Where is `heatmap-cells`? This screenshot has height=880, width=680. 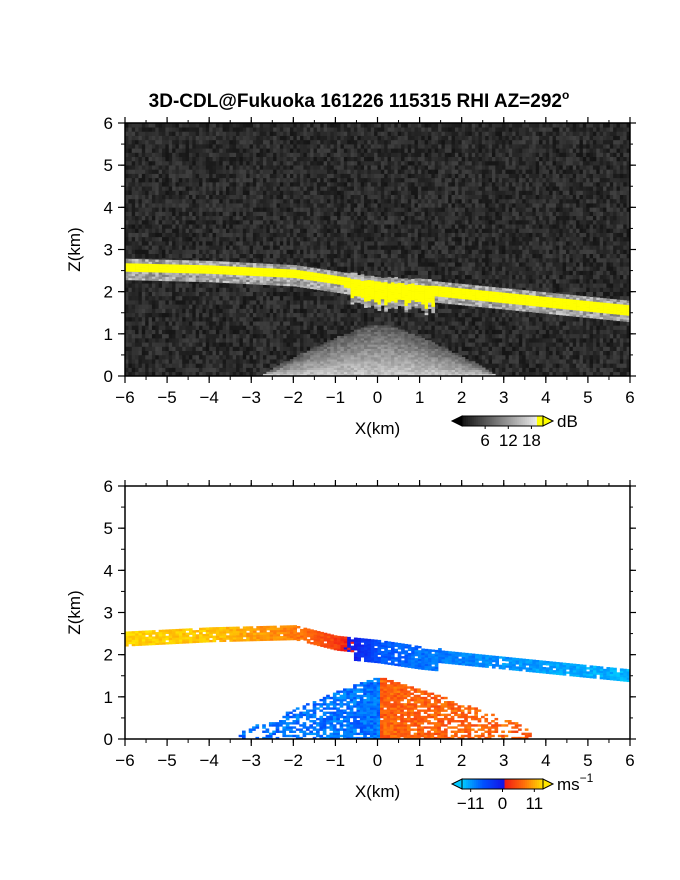 heatmap-cells is located at coordinates (377, 682).